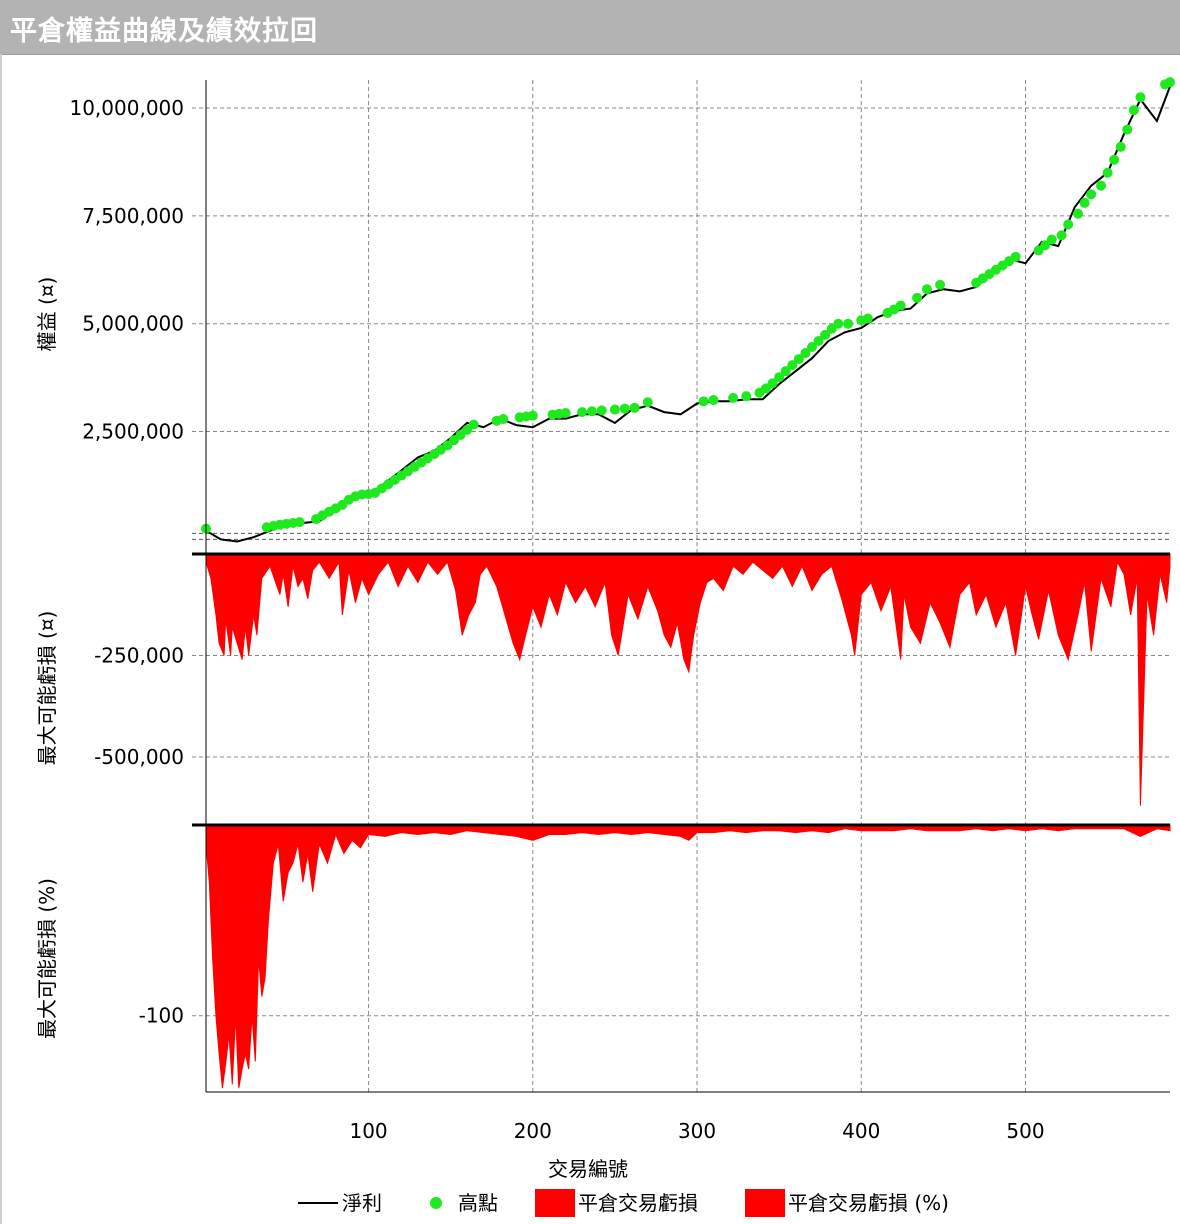 This screenshot has height=1224, width=1180. Describe the element at coordinates (1, 639) in the screenshot. I see `frame-border` at that location.